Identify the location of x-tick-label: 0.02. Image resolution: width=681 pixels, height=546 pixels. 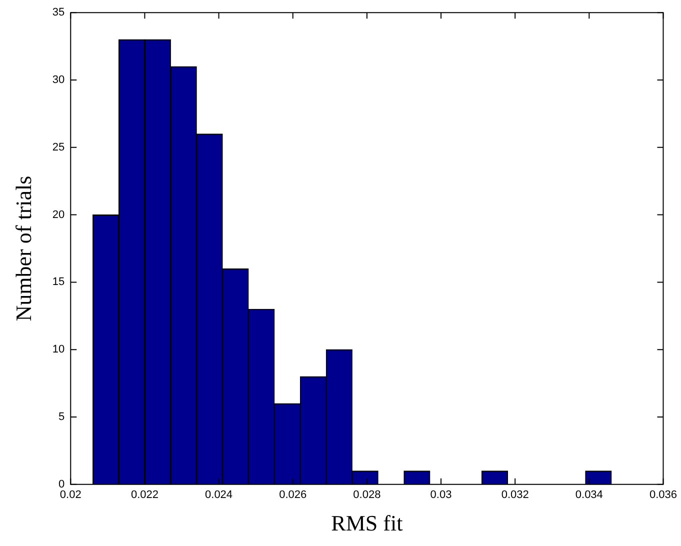
(71, 495).